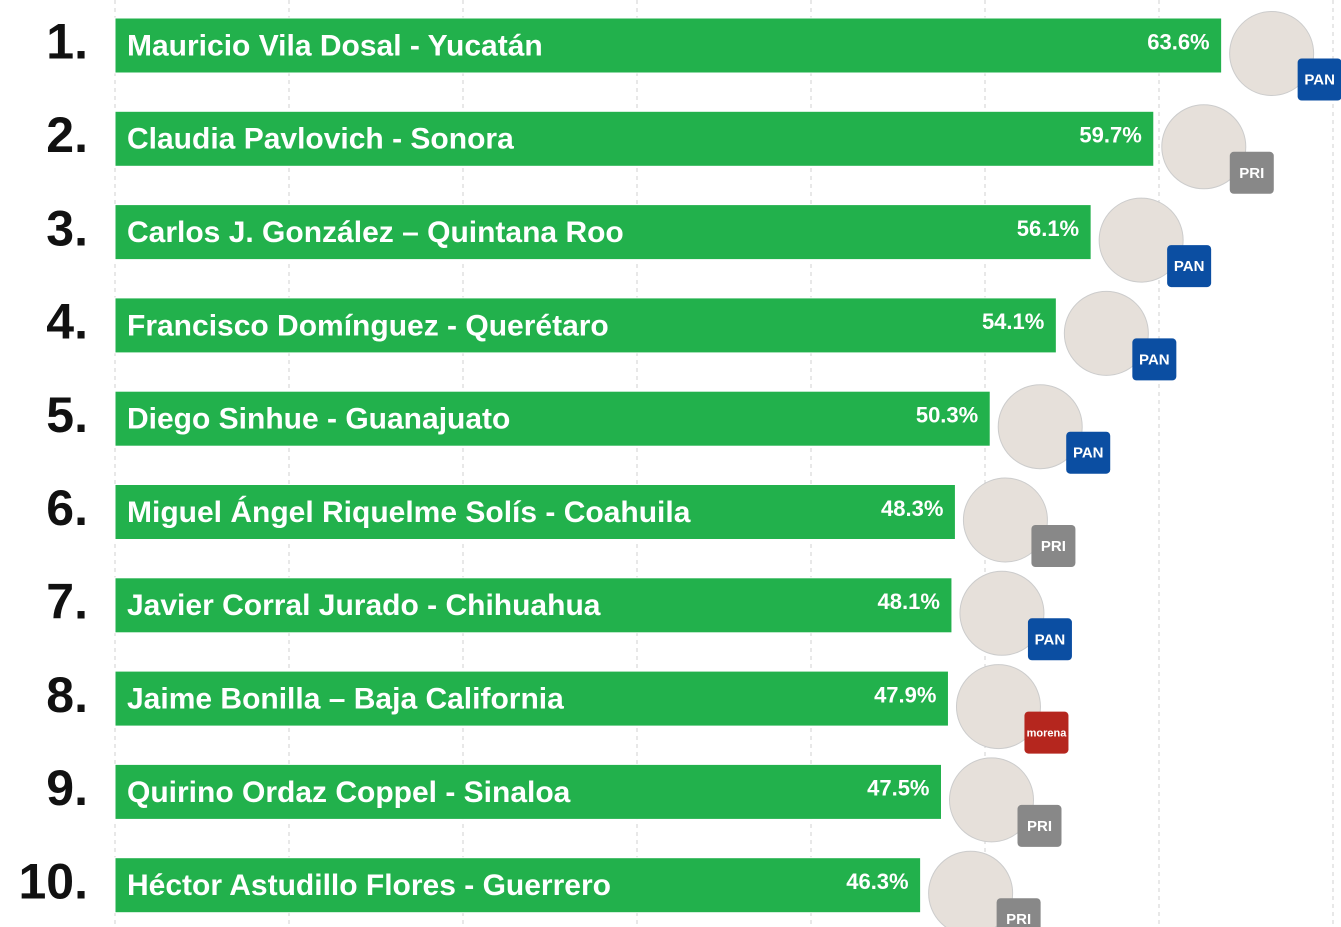  Describe the element at coordinates (349, 792) in the screenshot. I see `bar-label: Quirino Ordaz Coppel - Sinaloa` at that location.